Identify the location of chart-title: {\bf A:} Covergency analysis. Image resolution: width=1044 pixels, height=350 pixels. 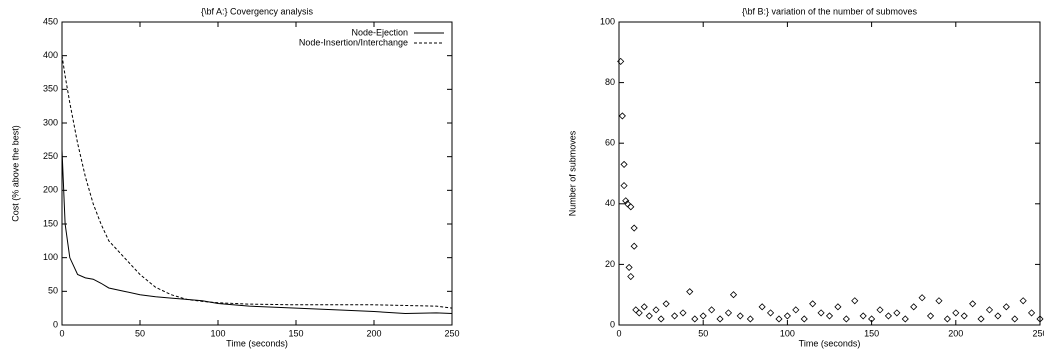
(257, 11).